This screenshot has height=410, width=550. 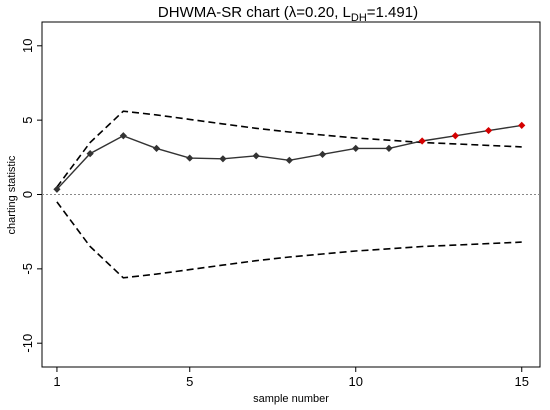 I want to click on y-tick-label: 10, so click(x=27, y=46).